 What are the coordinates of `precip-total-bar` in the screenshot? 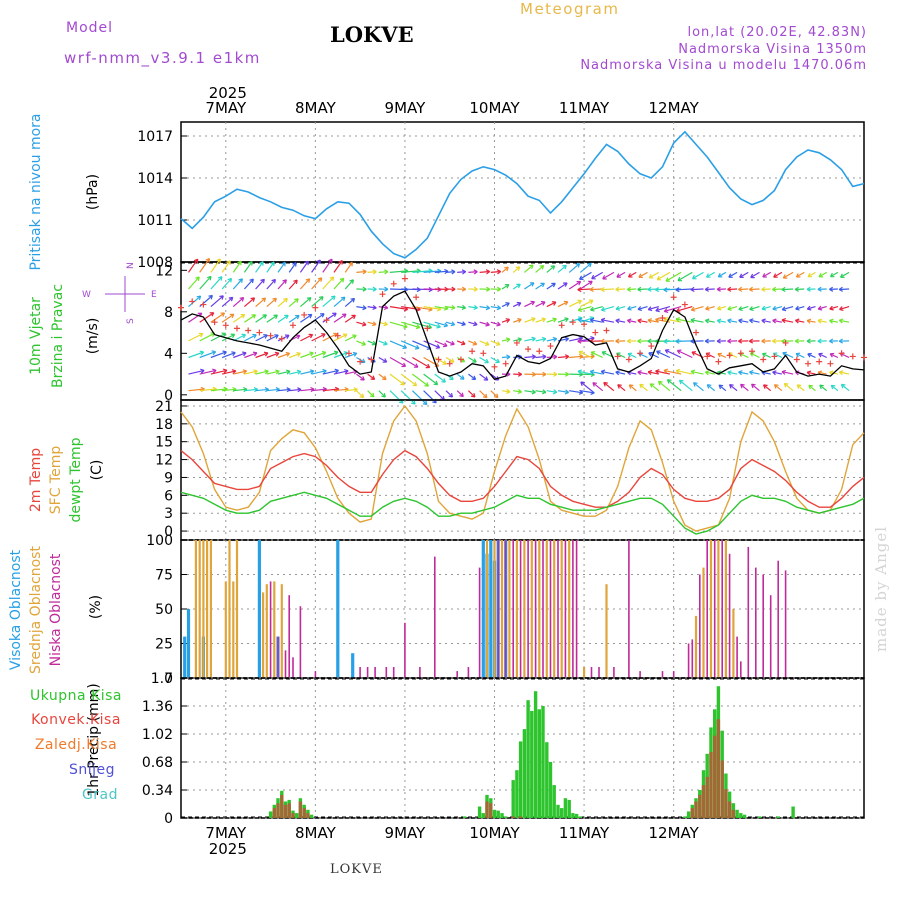 It's located at (520, 779).